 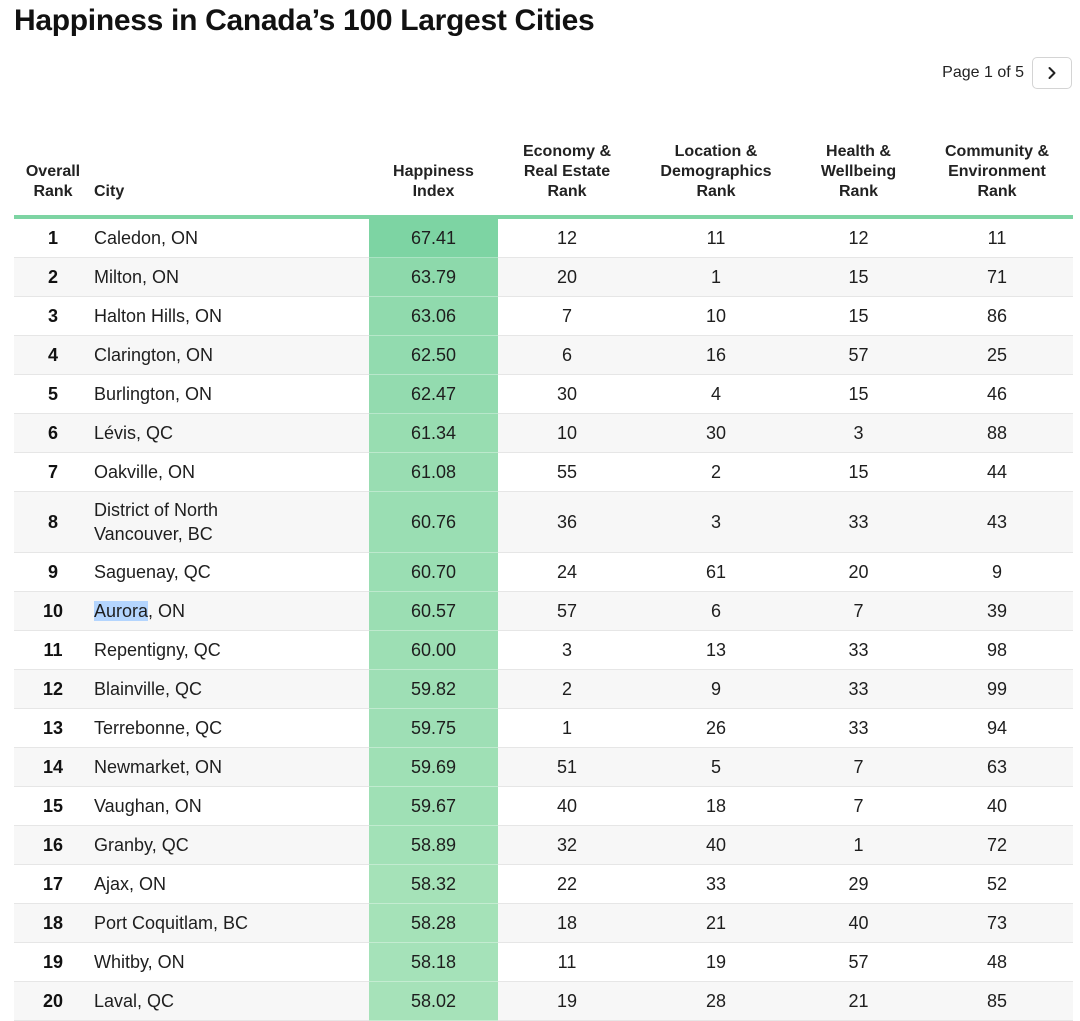 What do you see at coordinates (433, 572) in the screenshot?
I see `happiness-index-cell: 60.70` at bounding box center [433, 572].